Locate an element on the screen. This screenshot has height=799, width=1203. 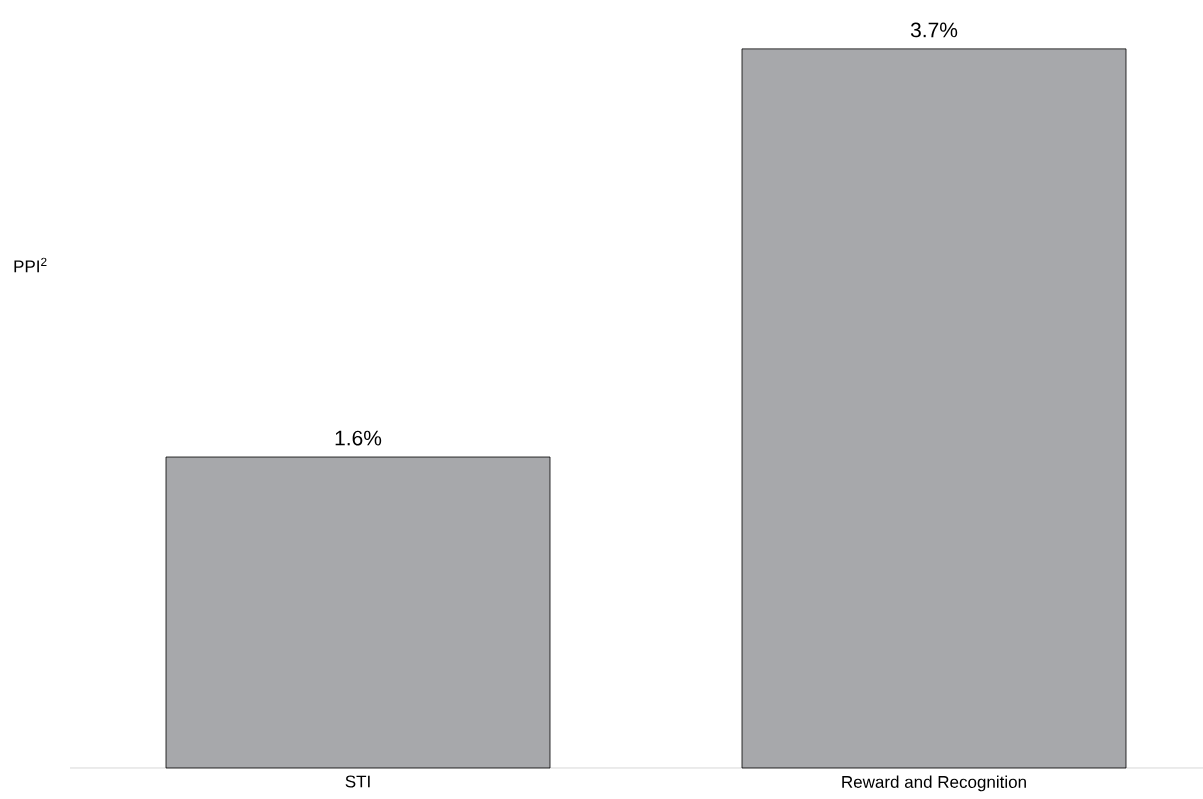
x-tick-label: STI is located at coordinates (357, 781).